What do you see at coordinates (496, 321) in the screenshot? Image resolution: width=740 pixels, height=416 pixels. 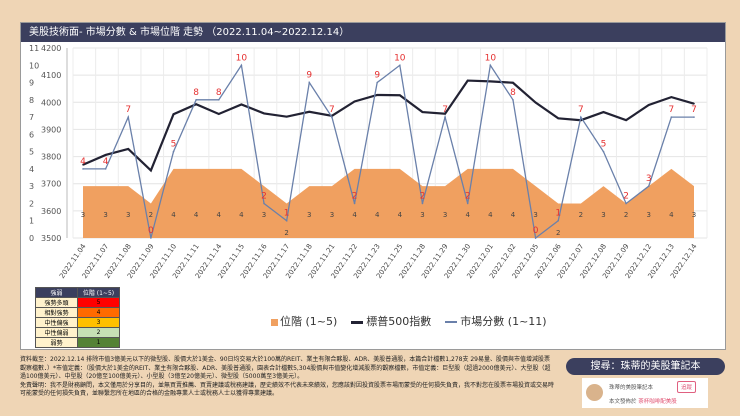 I see `legend-item-score: 市場分數 (1~11)` at bounding box center [496, 321].